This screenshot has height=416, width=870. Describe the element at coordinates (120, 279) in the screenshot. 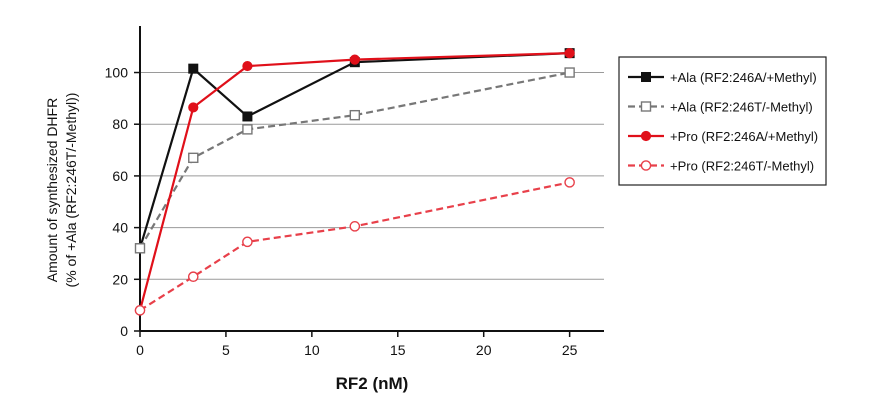

I see `y-tick-label: 20` at that location.